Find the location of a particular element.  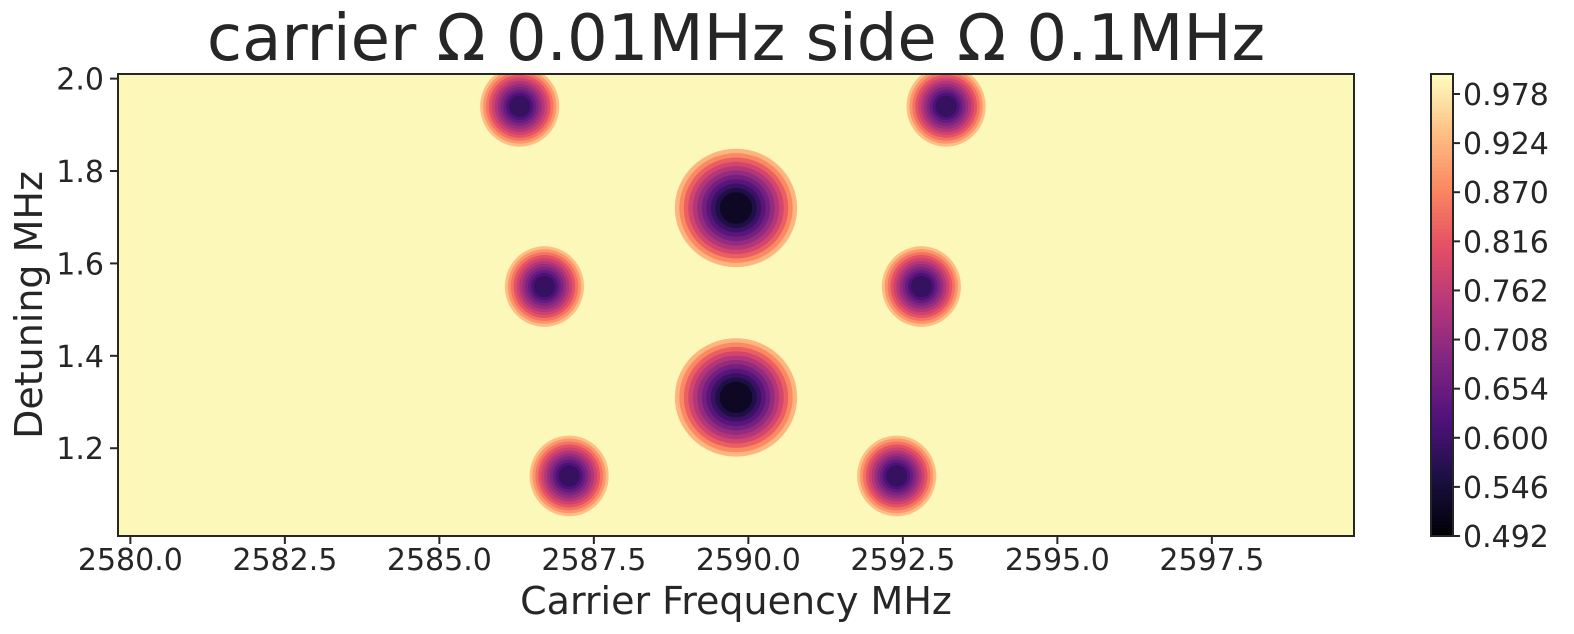

colorbar-tick-label: 0.492 is located at coordinates (1506, 537).